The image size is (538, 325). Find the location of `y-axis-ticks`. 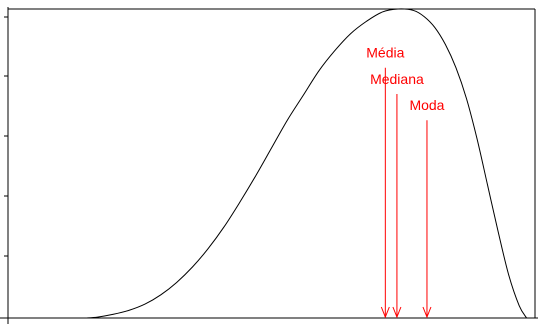

y-axis-ticks is located at coordinates (6, 136).